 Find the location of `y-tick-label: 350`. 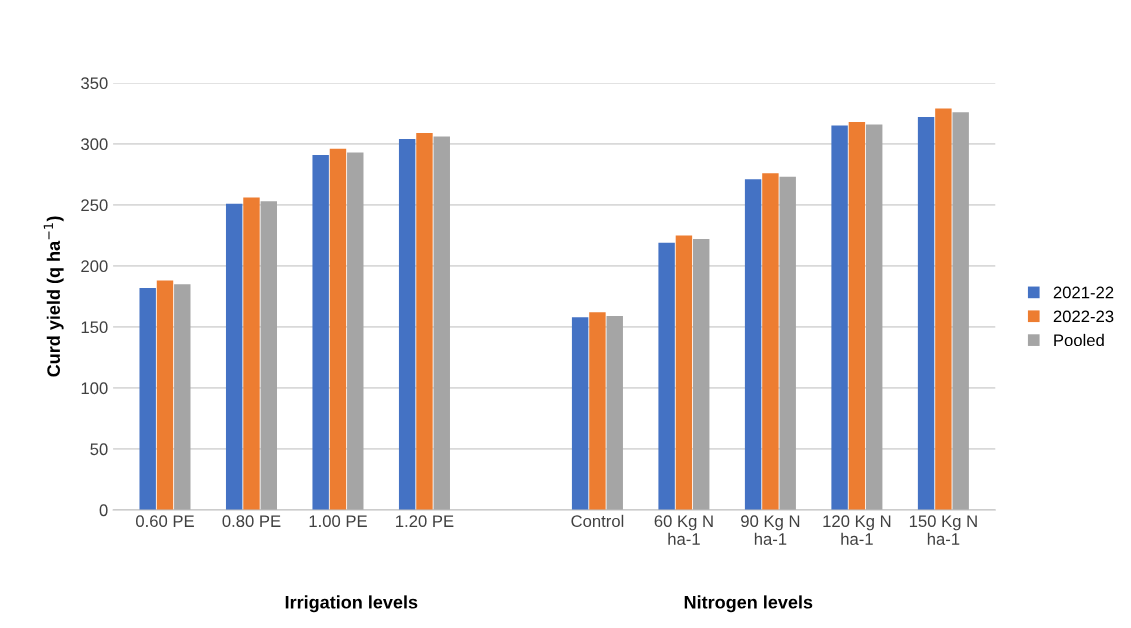

y-tick-label: 350 is located at coordinates (94, 83).